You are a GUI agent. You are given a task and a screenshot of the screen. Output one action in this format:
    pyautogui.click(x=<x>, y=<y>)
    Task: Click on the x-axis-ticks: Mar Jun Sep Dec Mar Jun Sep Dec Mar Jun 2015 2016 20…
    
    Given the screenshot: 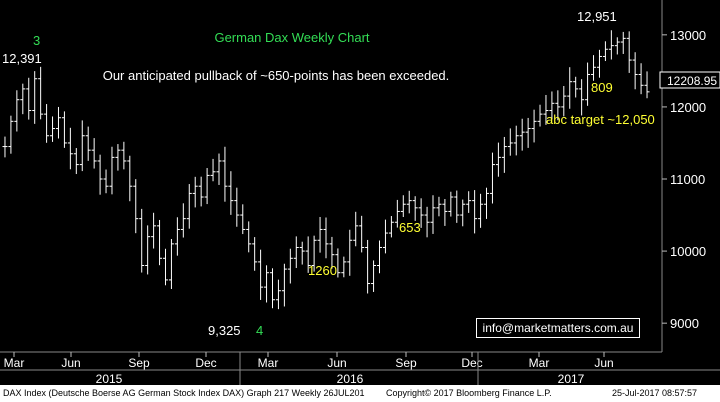 What is the action you would take?
    pyautogui.click(x=309, y=369)
    